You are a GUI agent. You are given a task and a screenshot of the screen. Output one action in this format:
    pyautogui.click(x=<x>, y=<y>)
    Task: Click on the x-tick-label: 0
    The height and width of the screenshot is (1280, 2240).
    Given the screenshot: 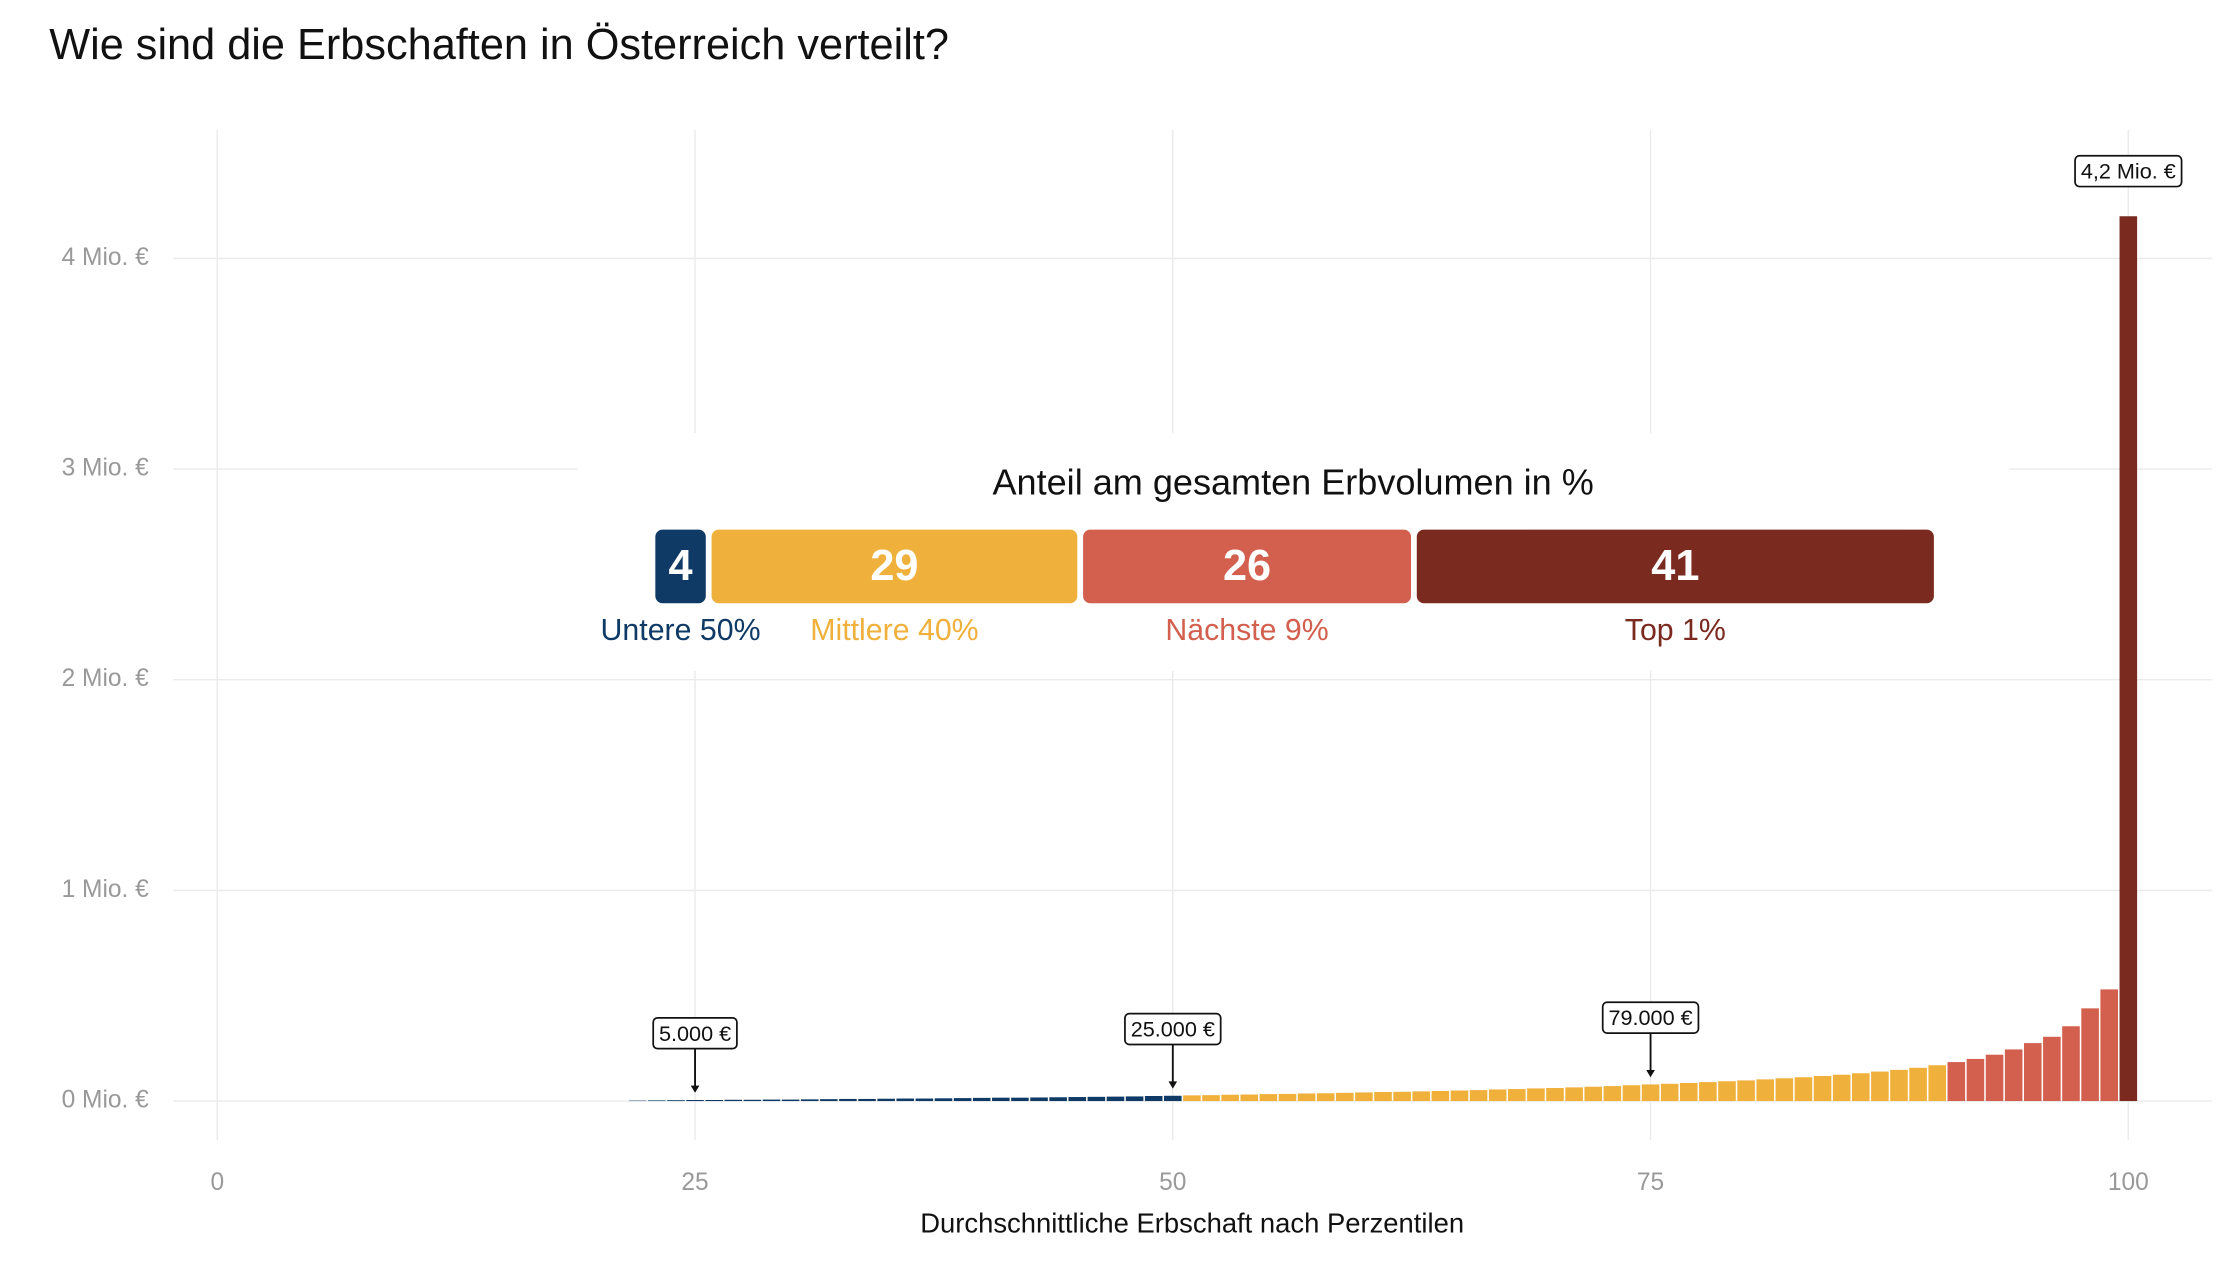 What is the action you would take?
    pyautogui.click(x=217, y=1182)
    